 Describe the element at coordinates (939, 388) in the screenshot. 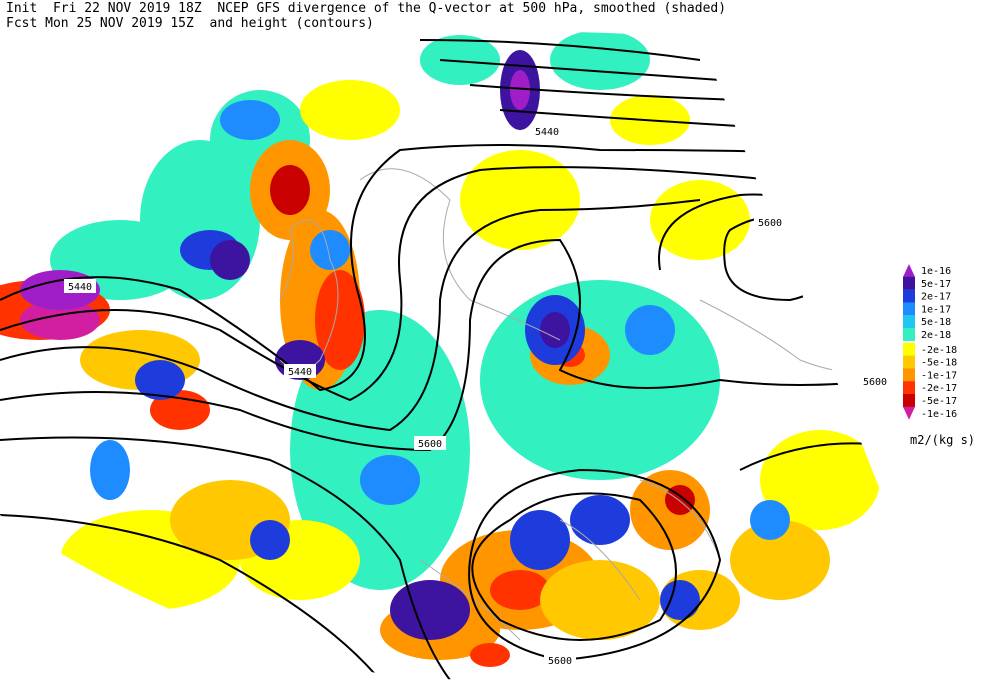

I see `colorbar-label: -2e-17` at that location.